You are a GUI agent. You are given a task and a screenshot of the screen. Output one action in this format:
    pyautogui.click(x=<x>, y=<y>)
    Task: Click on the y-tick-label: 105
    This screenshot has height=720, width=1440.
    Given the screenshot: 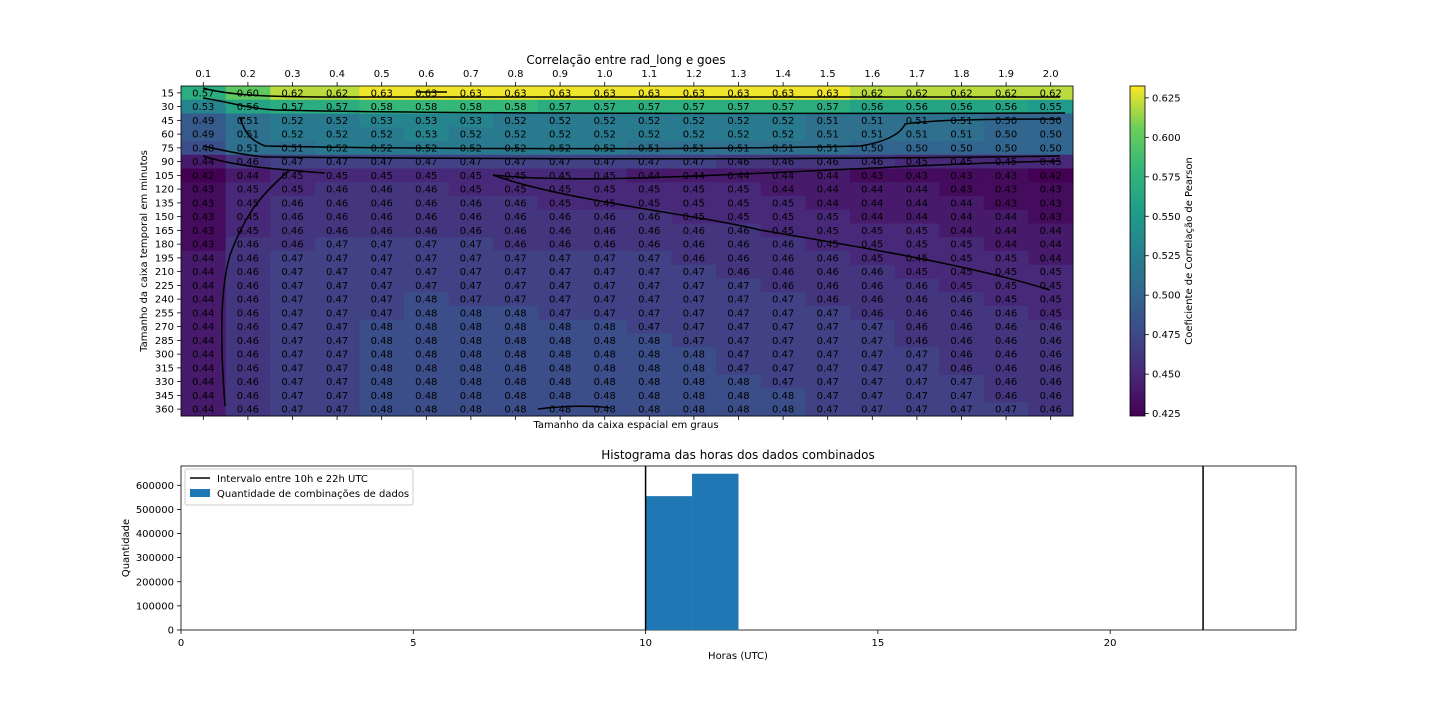 What is the action you would take?
    pyautogui.click(x=164, y=176)
    